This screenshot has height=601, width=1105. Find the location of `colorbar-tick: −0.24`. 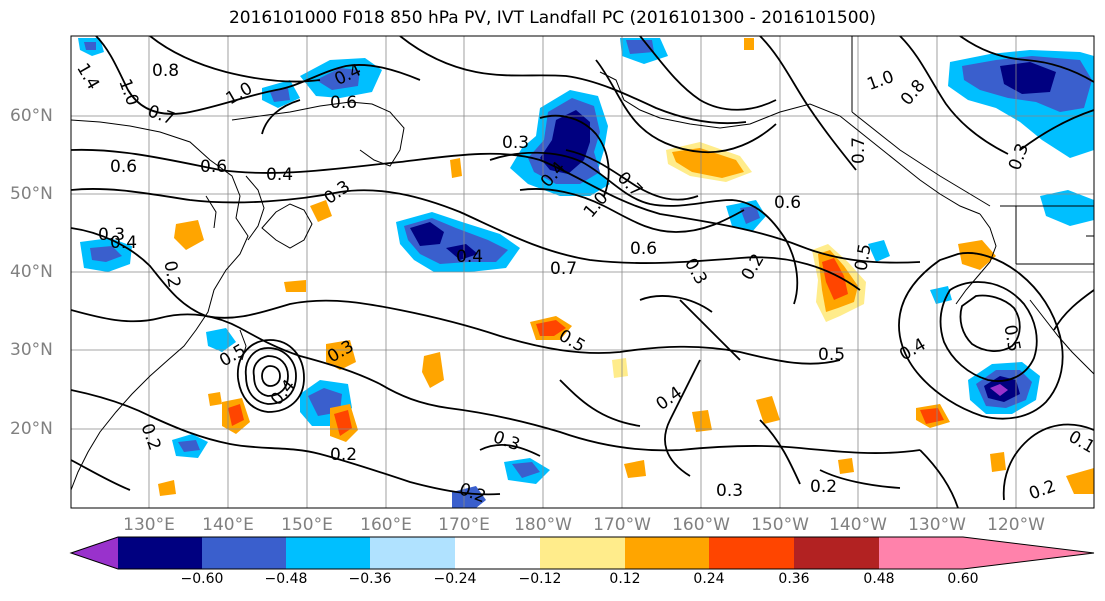

colorbar-tick: −0.24 is located at coordinates (455, 579).